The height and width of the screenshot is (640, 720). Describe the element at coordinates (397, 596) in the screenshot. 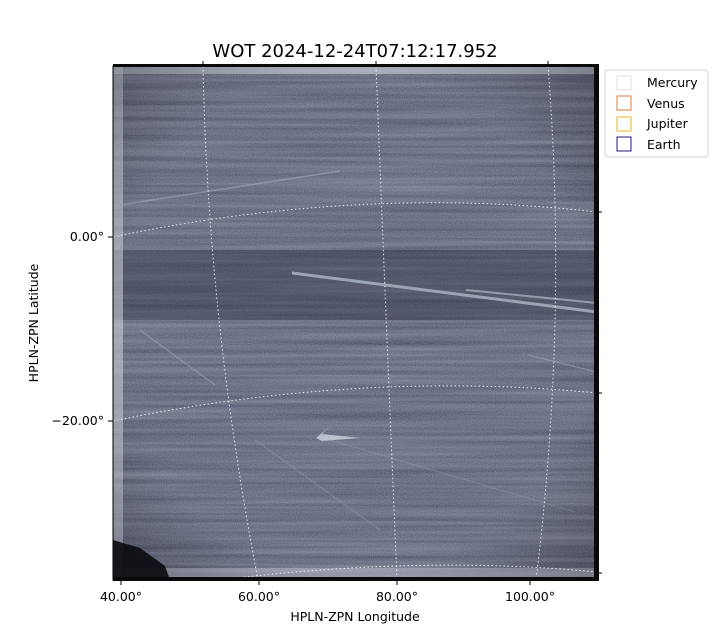

I see `x-tick-label: 80.00°` at that location.